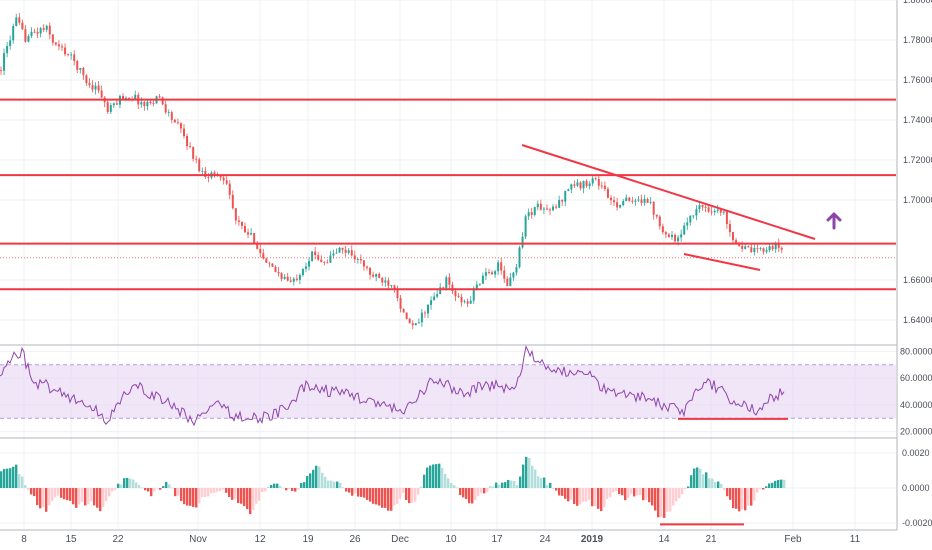 The image size is (932, 550). What do you see at coordinates (355, 539) in the screenshot?
I see `time-label: 26` at bounding box center [355, 539].